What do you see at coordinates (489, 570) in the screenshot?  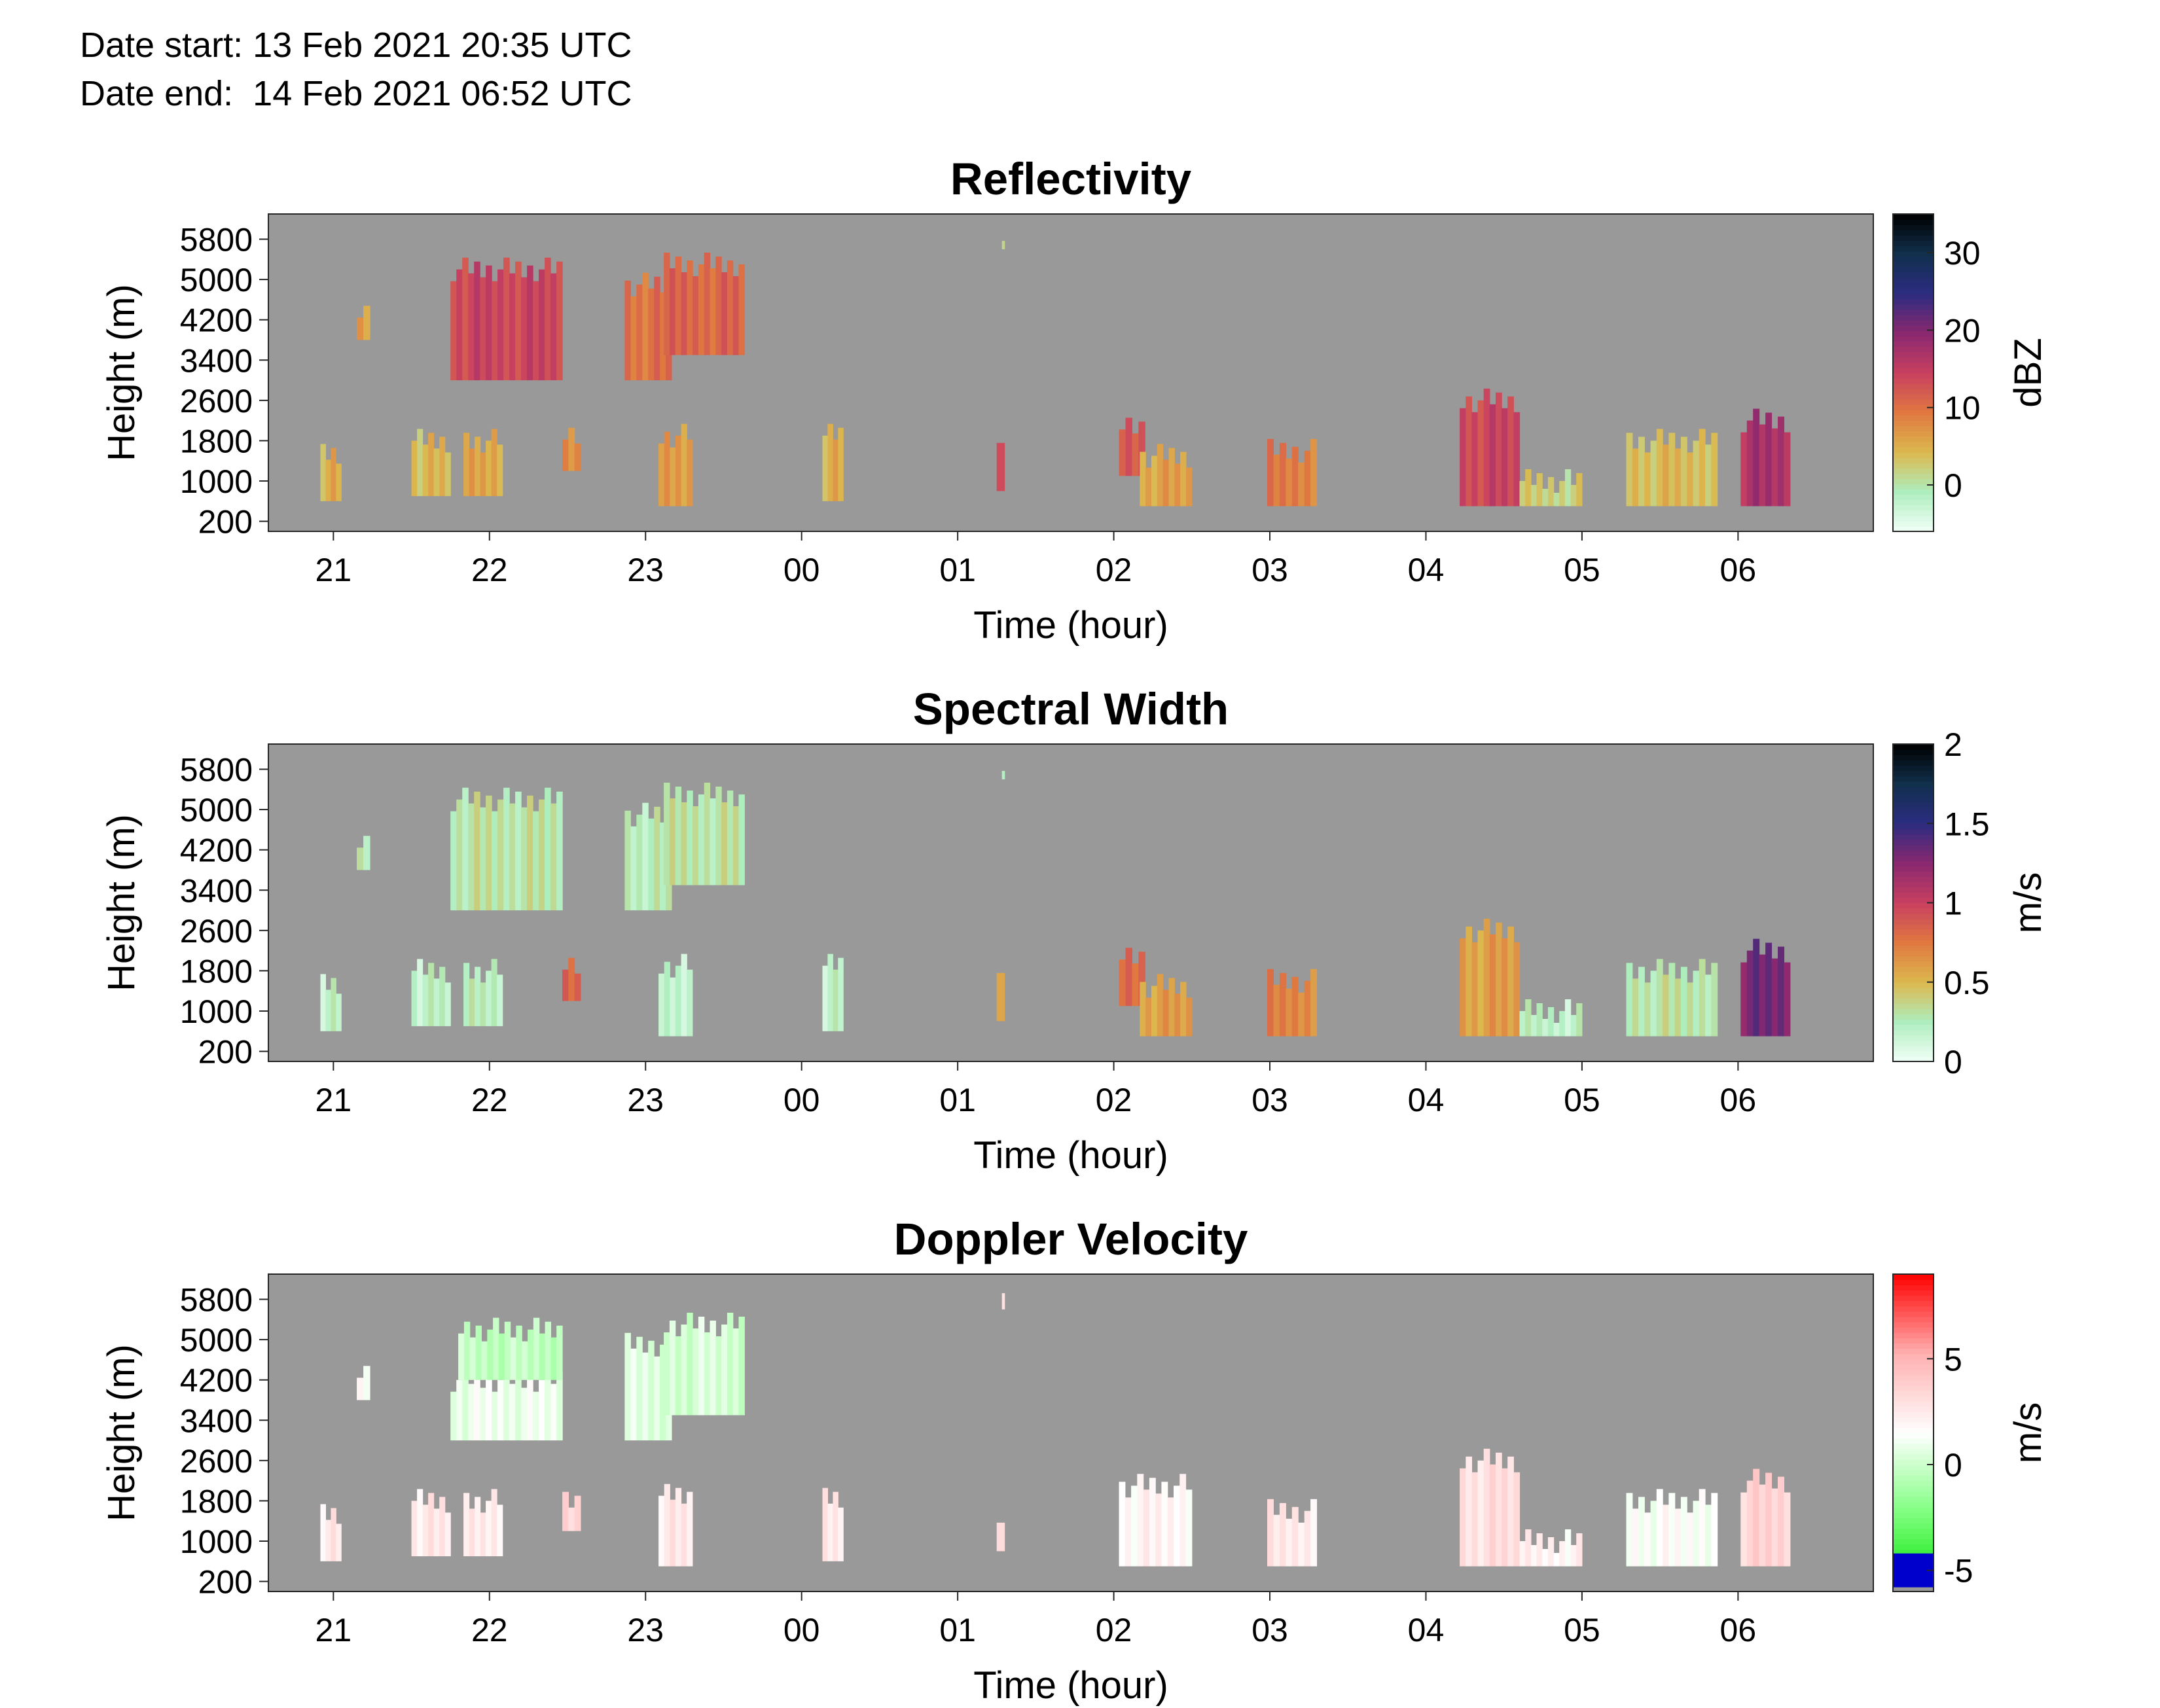 I see `x-tick-label: 22` at bounding box center [489, 570].